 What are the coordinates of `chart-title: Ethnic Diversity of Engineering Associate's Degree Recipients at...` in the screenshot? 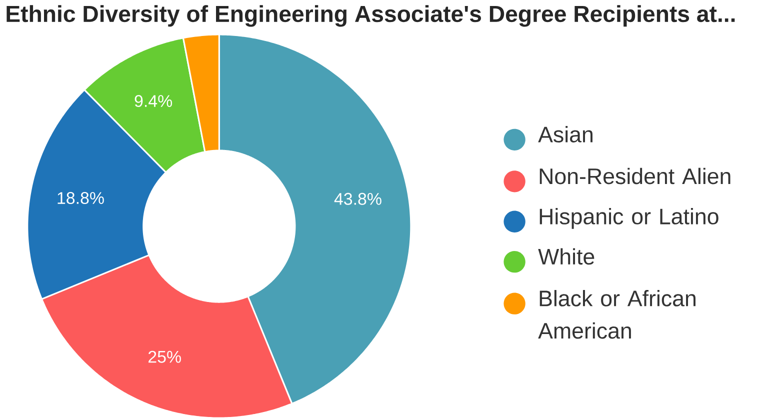 It's located at (370, 16).